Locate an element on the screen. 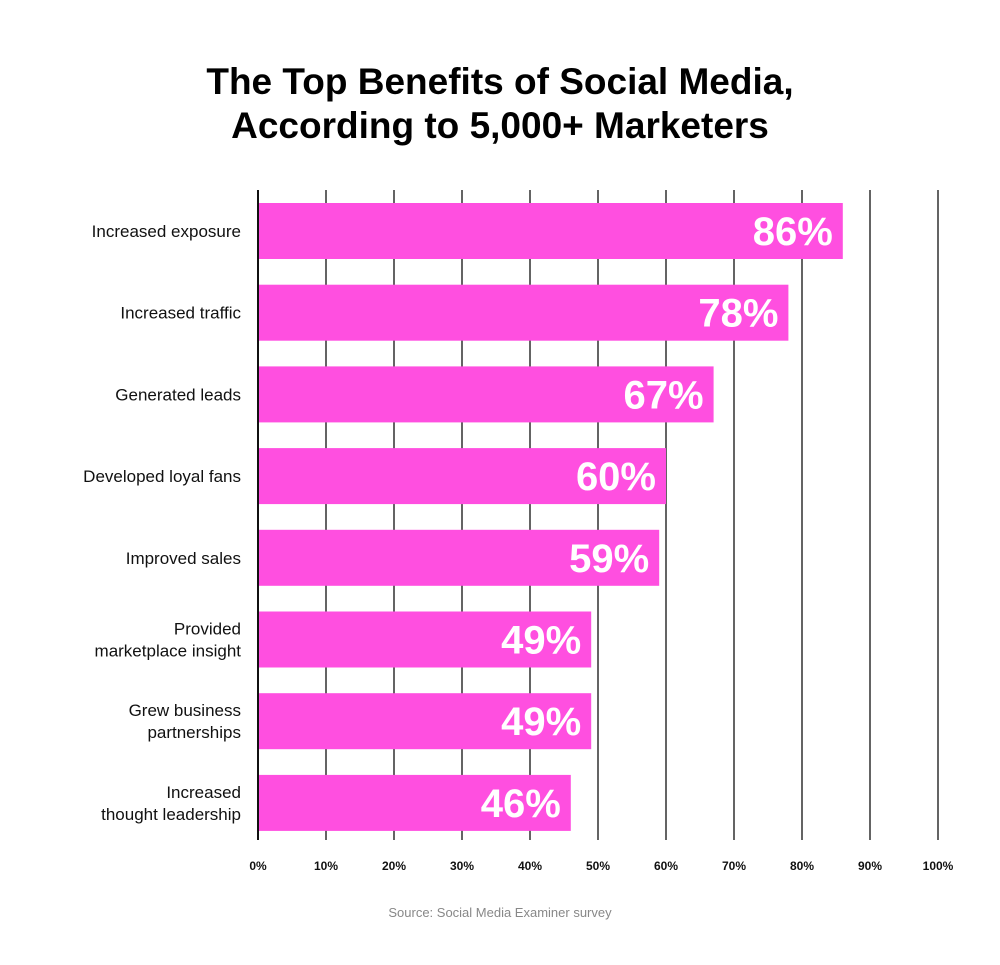 The width and height of the screenshot is (1000, 965). category-label-line: Increased exposure is located at coordinates (166, 231).